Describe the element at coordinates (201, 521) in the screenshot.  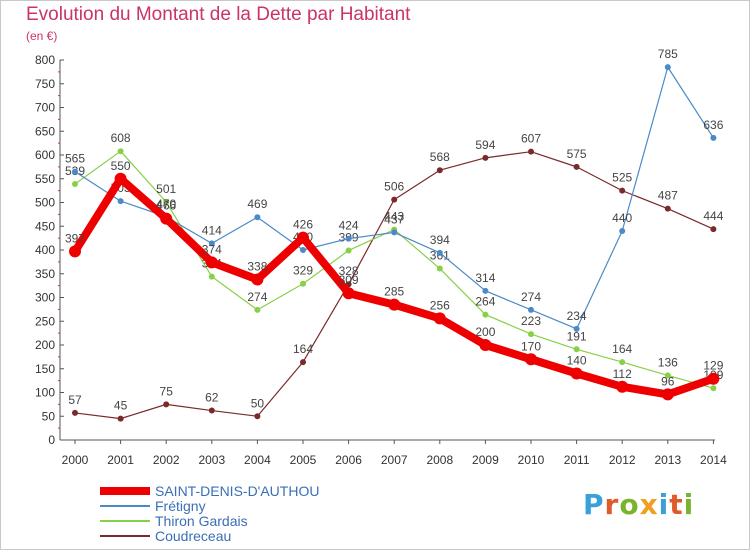
I see `legend-label: Thiron Gardais` at that location.